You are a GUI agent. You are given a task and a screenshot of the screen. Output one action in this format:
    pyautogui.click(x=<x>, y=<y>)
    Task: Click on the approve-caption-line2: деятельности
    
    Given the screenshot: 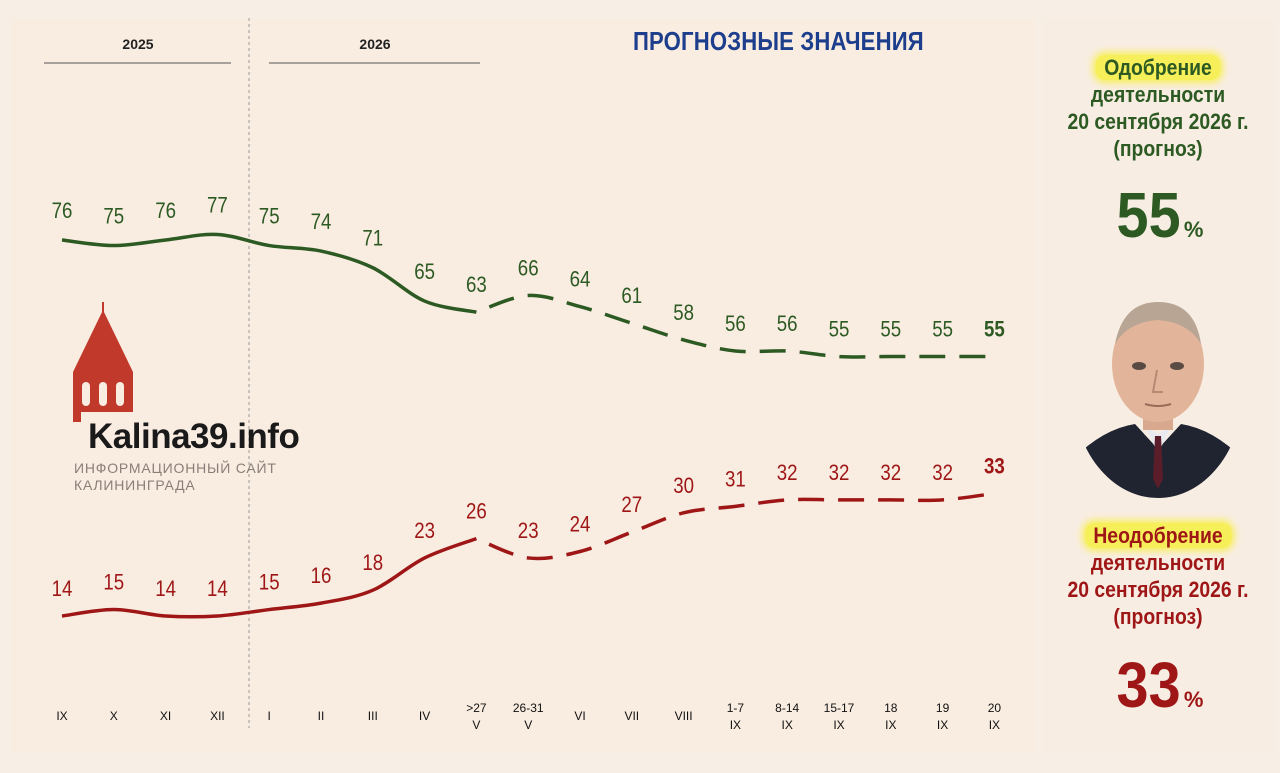 What is the action you would take?
    pyautogui.click(x=1158, y=94)
    